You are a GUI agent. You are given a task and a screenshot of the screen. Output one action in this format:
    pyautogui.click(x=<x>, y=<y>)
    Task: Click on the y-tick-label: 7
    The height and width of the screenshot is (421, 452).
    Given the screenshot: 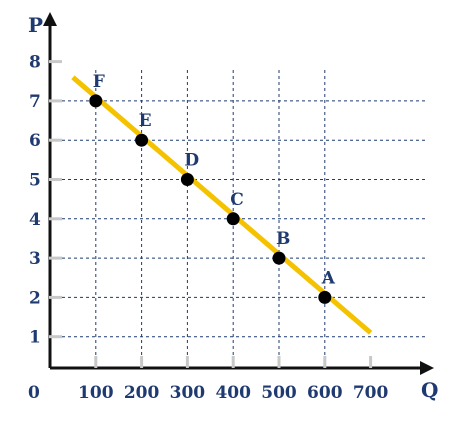 What is the action you would take?
    pyautogui.click(x=35, y=102)
    